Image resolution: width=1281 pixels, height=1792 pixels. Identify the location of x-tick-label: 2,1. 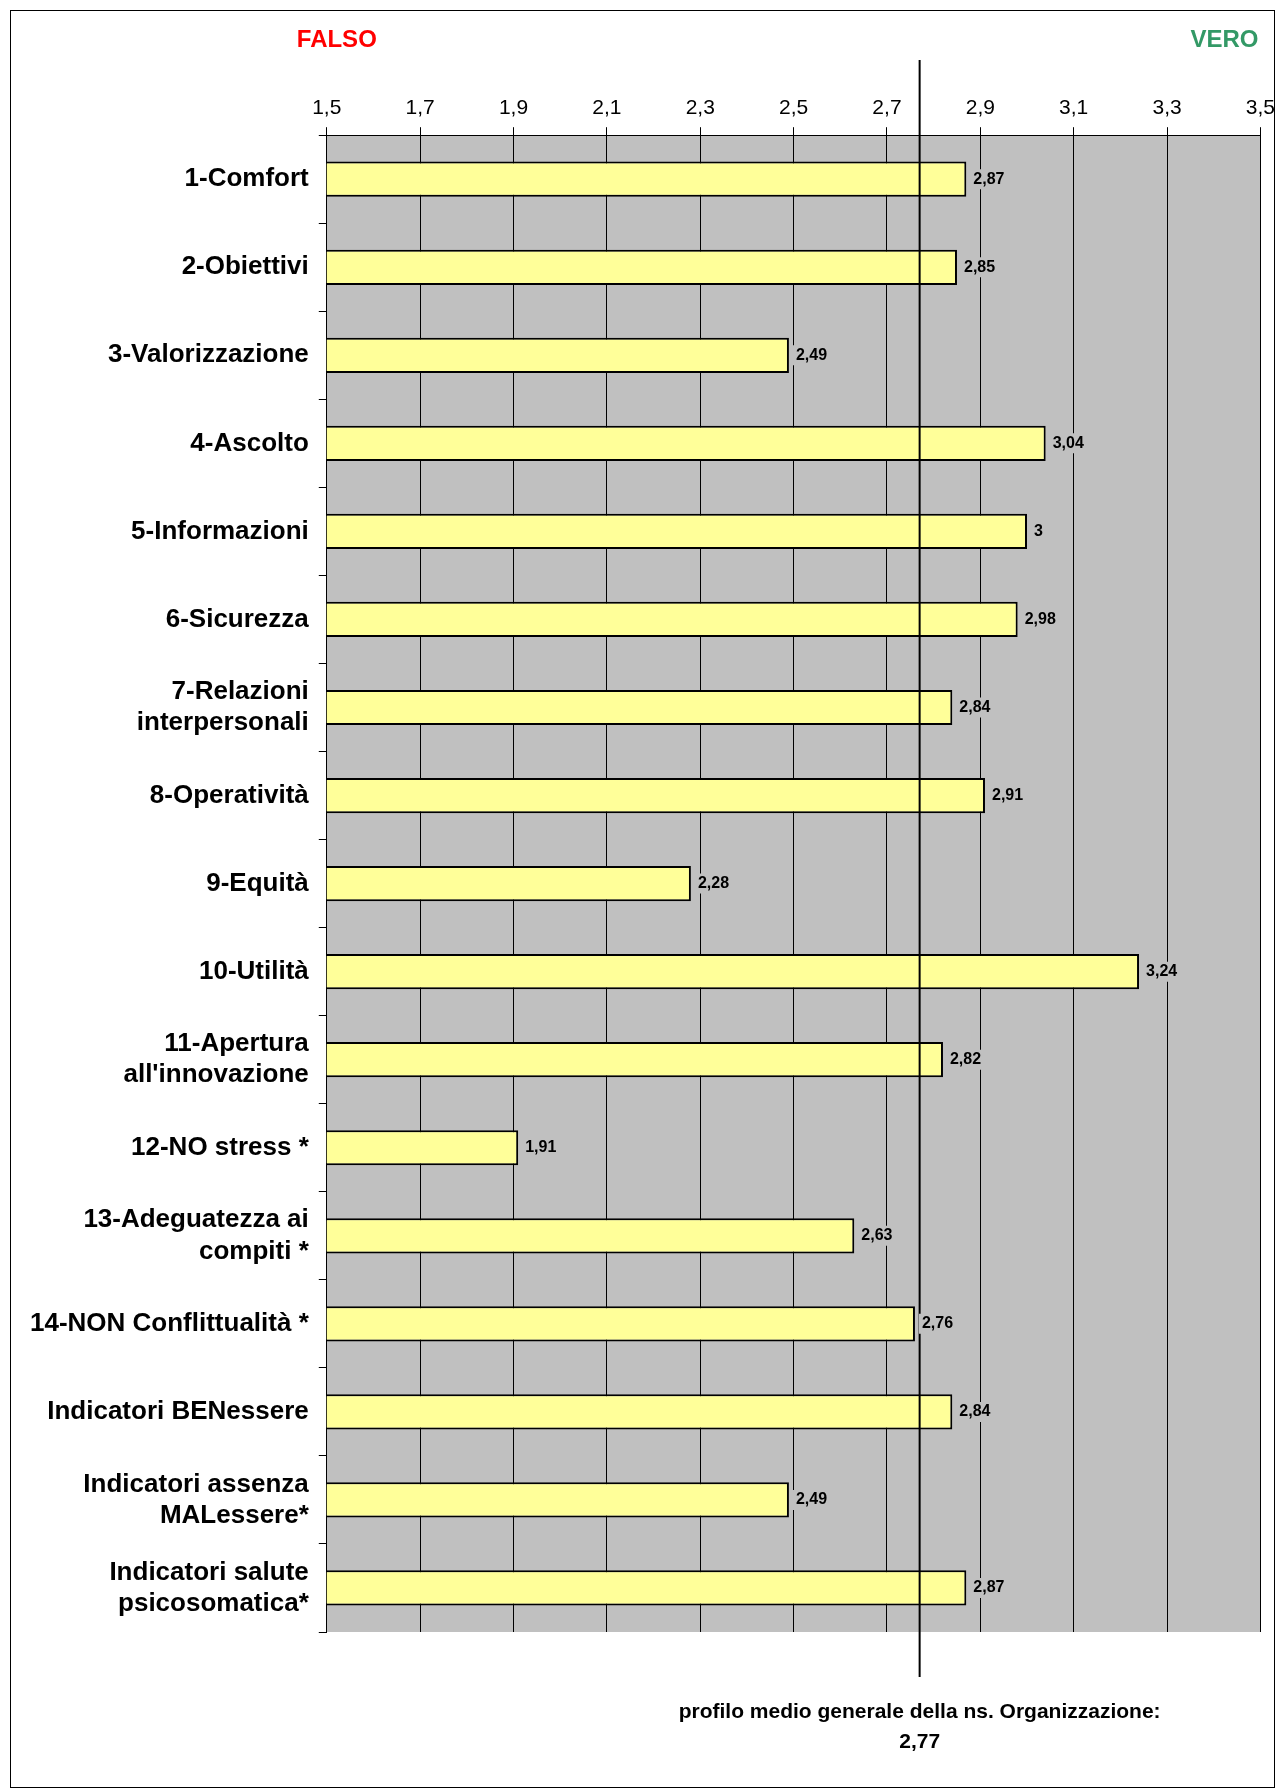
(607, 107).